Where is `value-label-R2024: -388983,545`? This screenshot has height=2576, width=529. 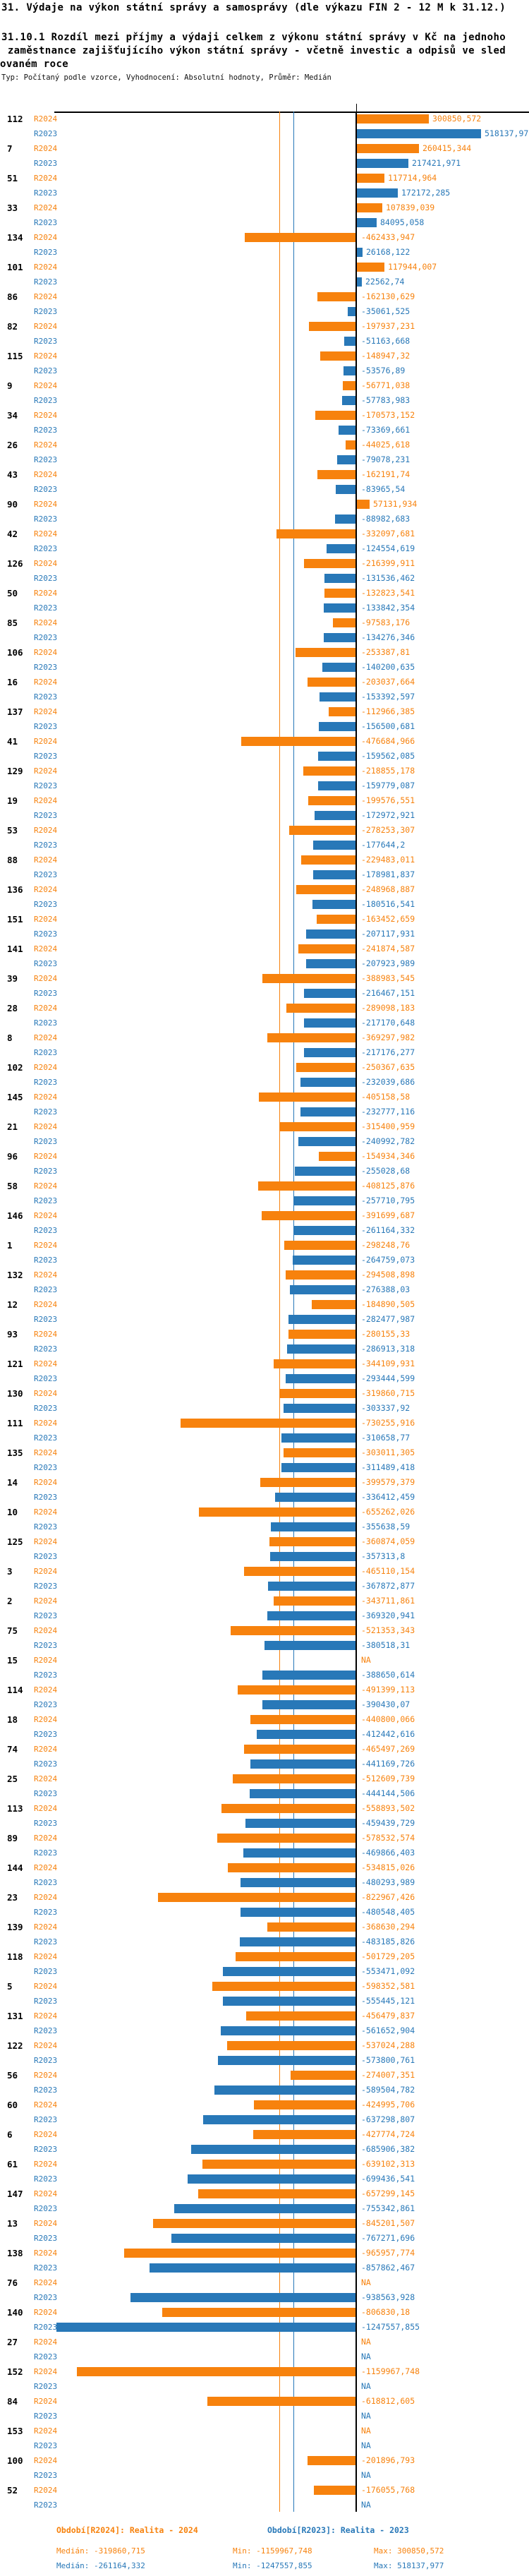 value-label-R2024: -388983,545 is located at coordinates (388, 978).